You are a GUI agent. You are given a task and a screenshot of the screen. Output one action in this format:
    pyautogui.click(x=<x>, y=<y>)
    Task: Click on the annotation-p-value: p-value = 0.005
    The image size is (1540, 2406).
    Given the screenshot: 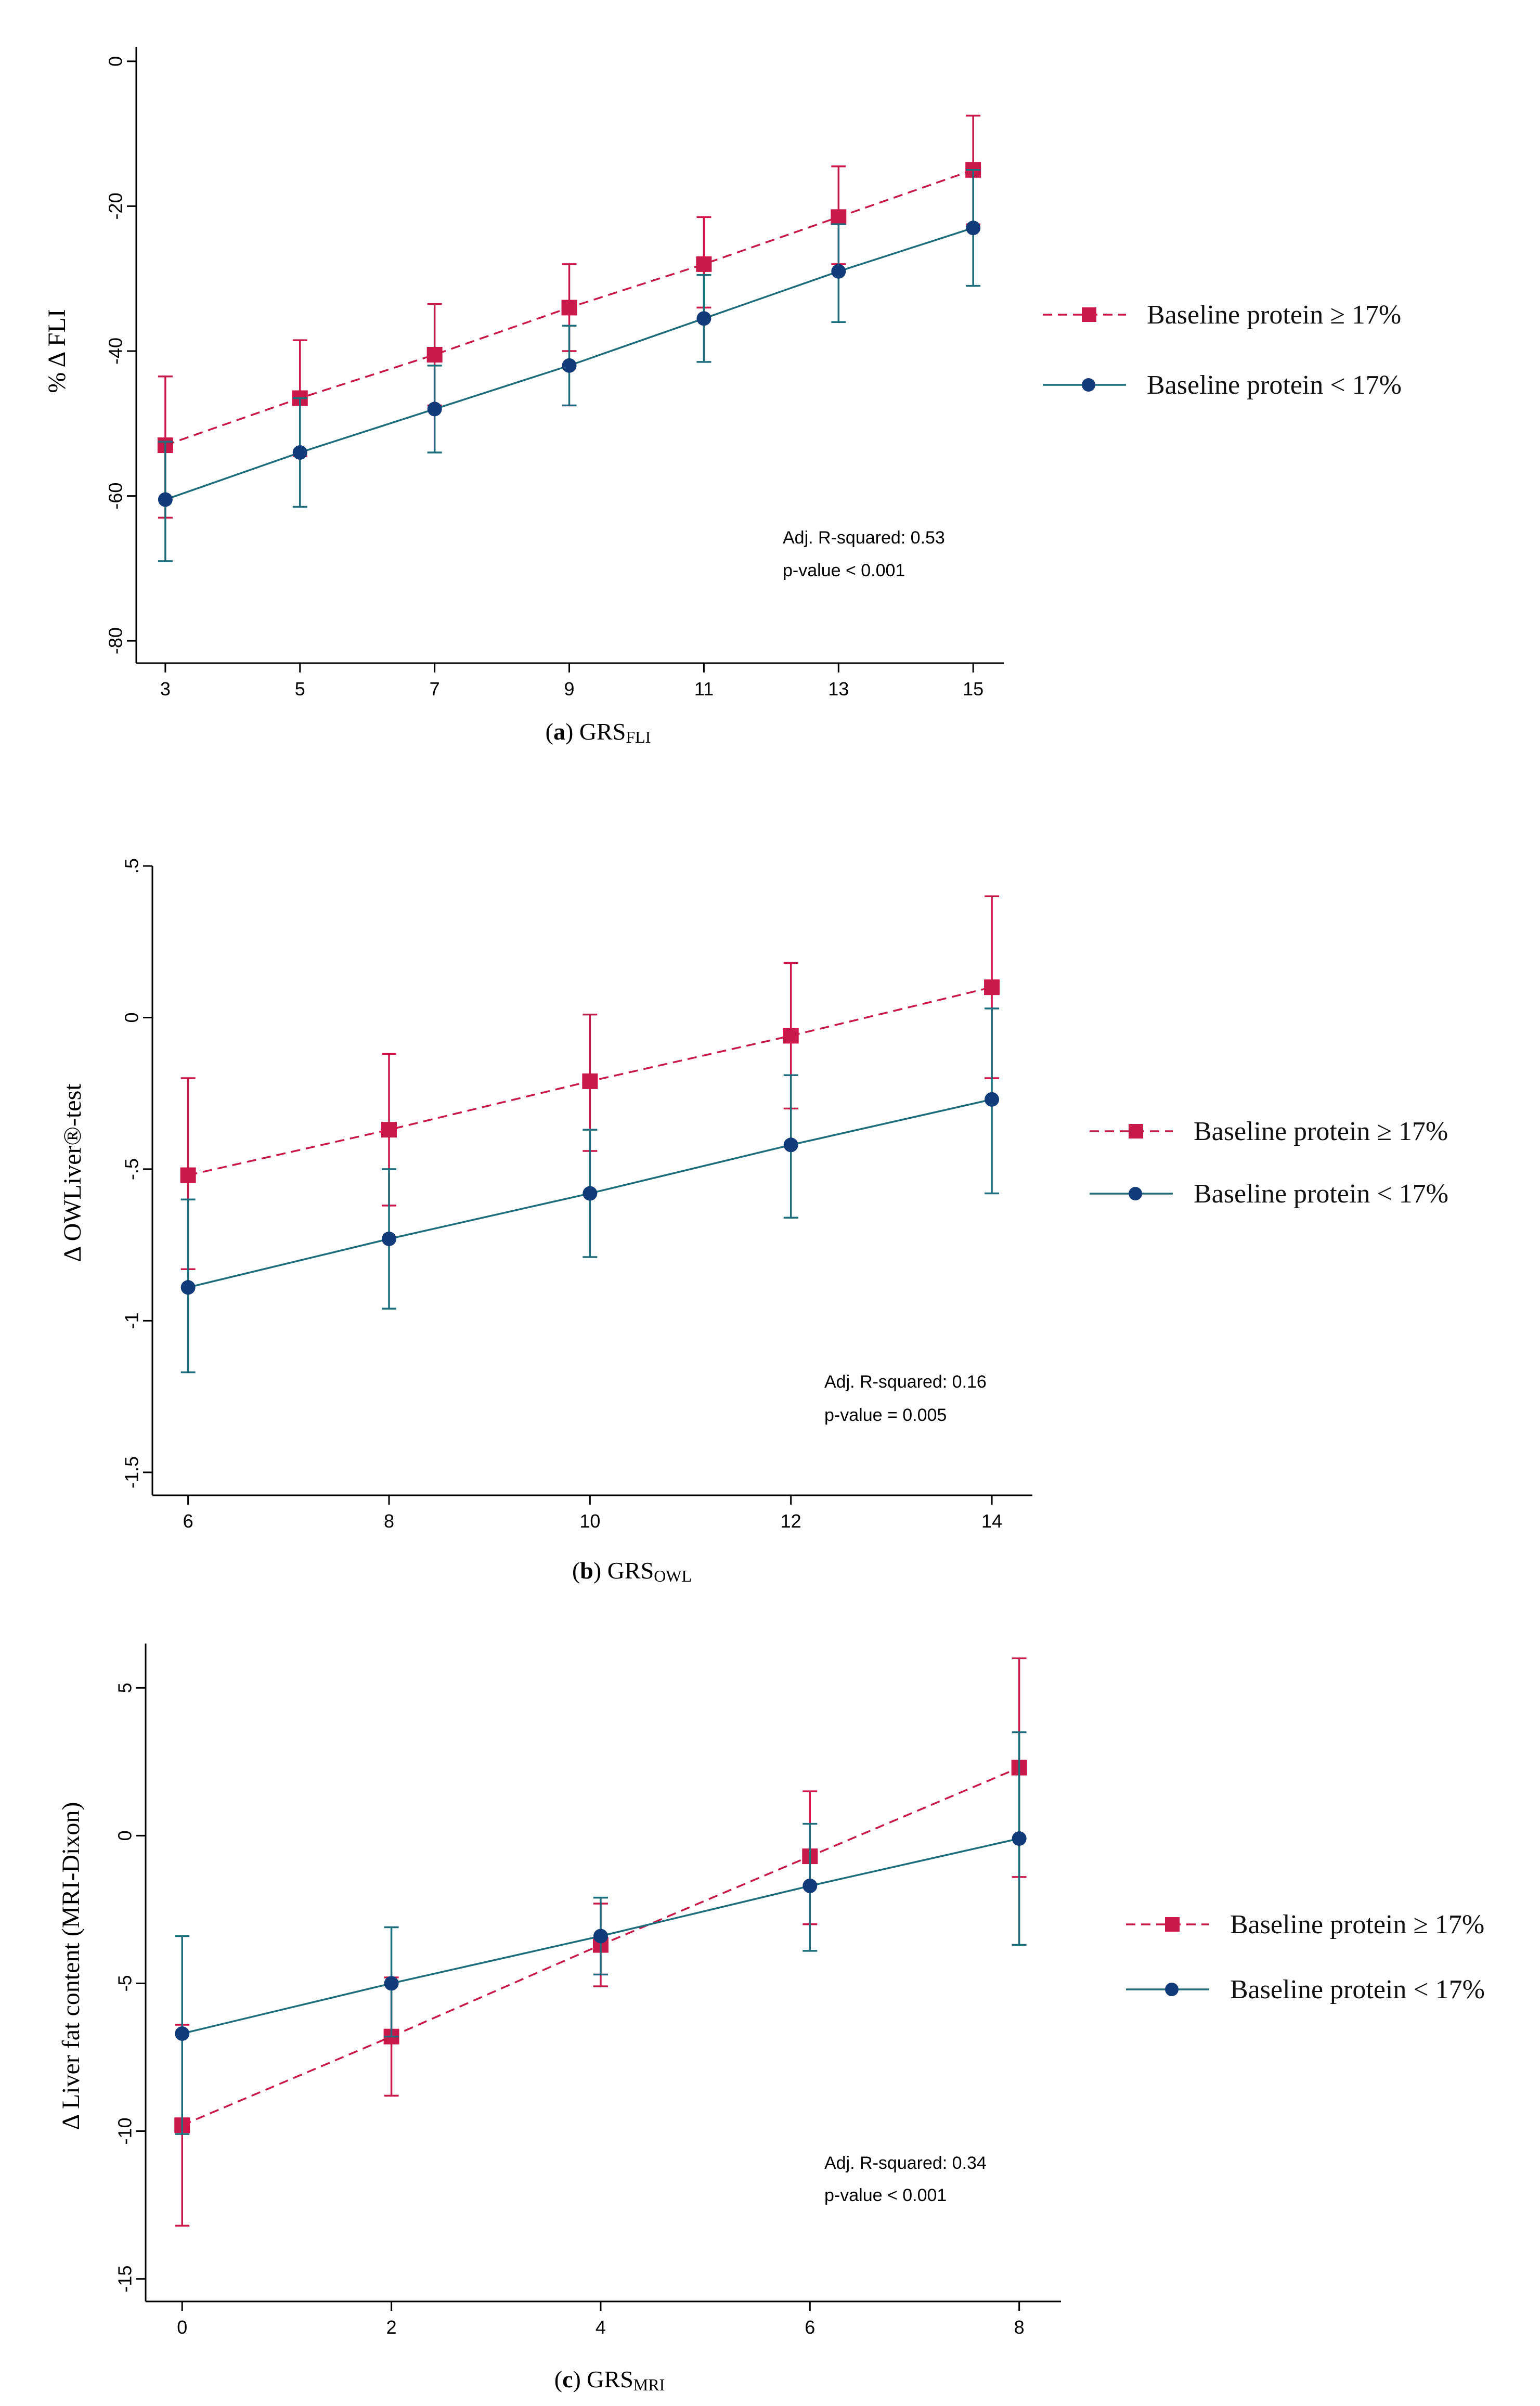 What is the action you would take?
    pyautogui.click(x=885, y=1415)
    